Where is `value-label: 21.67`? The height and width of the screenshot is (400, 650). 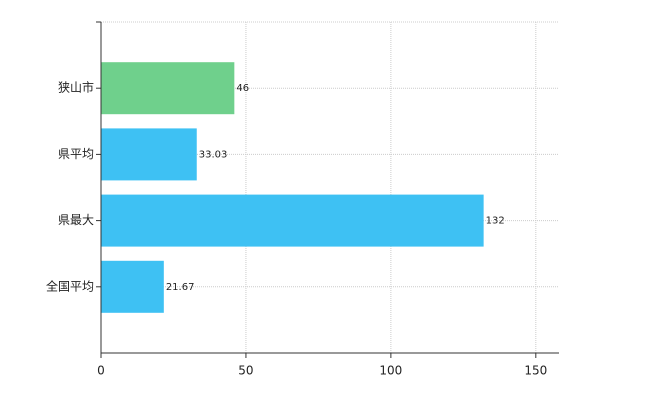
value-label: 21.67 is located at coordinates (180, 287).